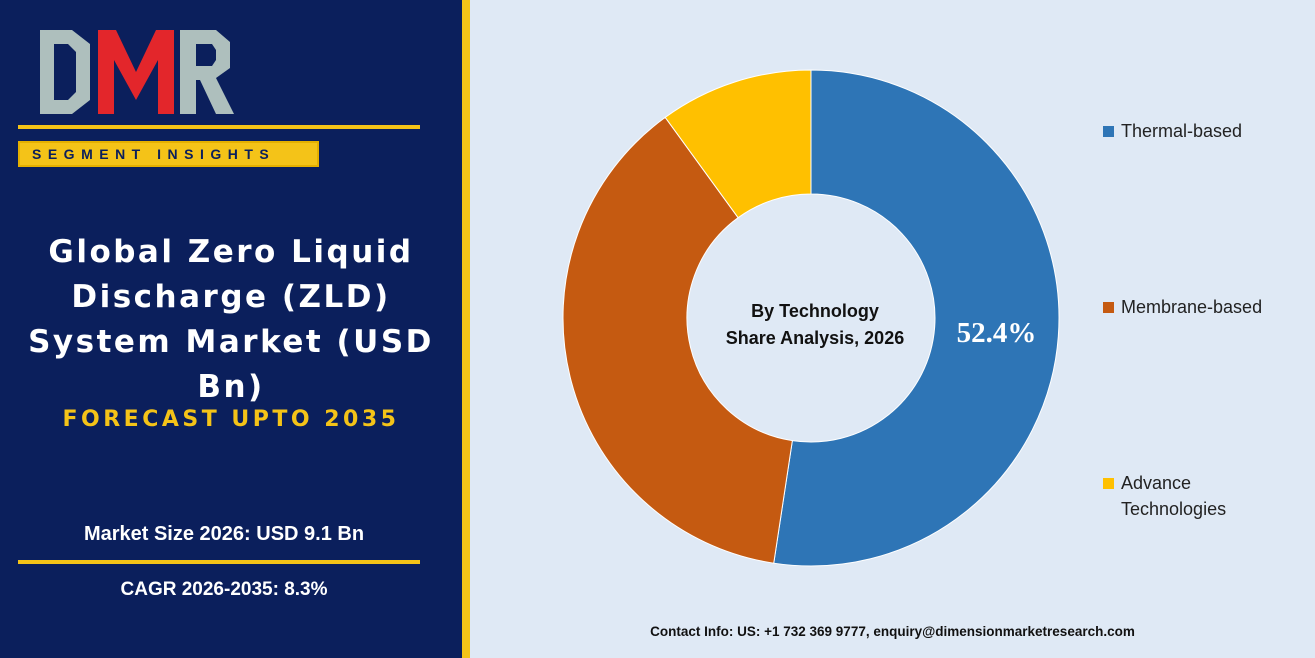 The height and width of the screenshot is (658, 1315). I want to click on dmr-logo, so click(137, 72).